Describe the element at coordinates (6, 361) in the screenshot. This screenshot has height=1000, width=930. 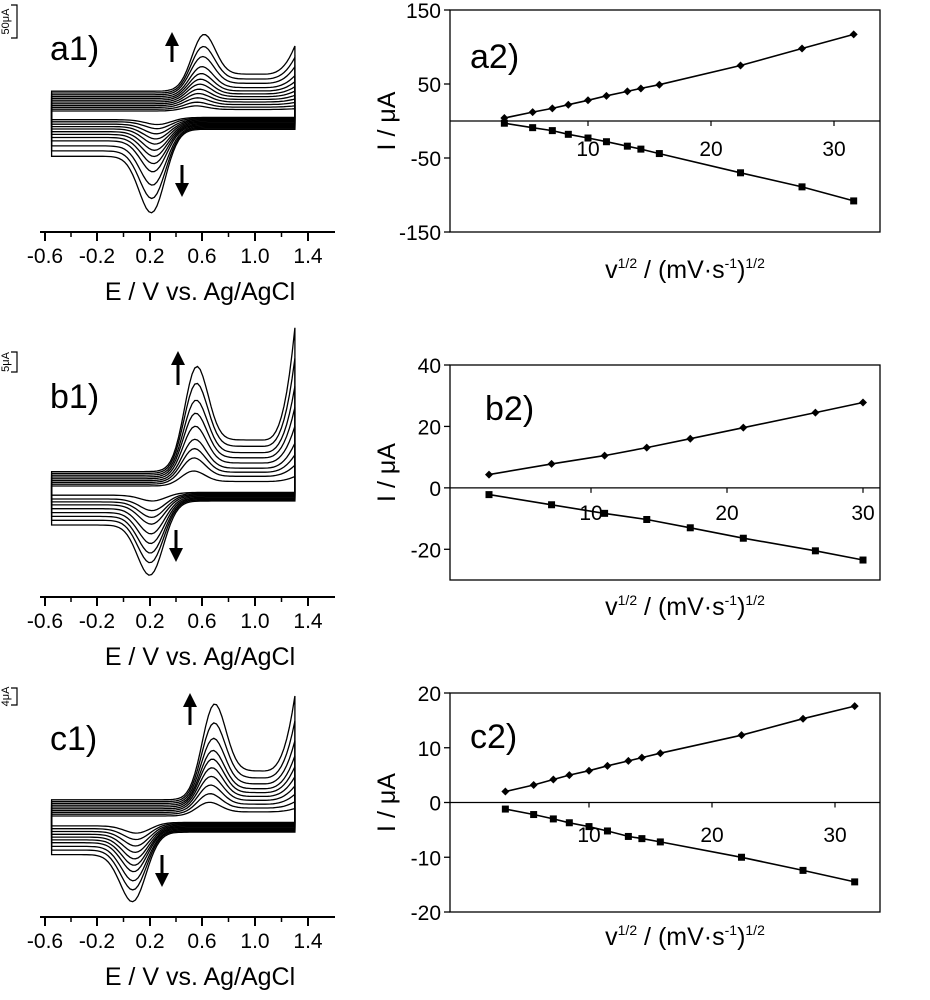
I see `scale-bar-label: 5μA` at that location.